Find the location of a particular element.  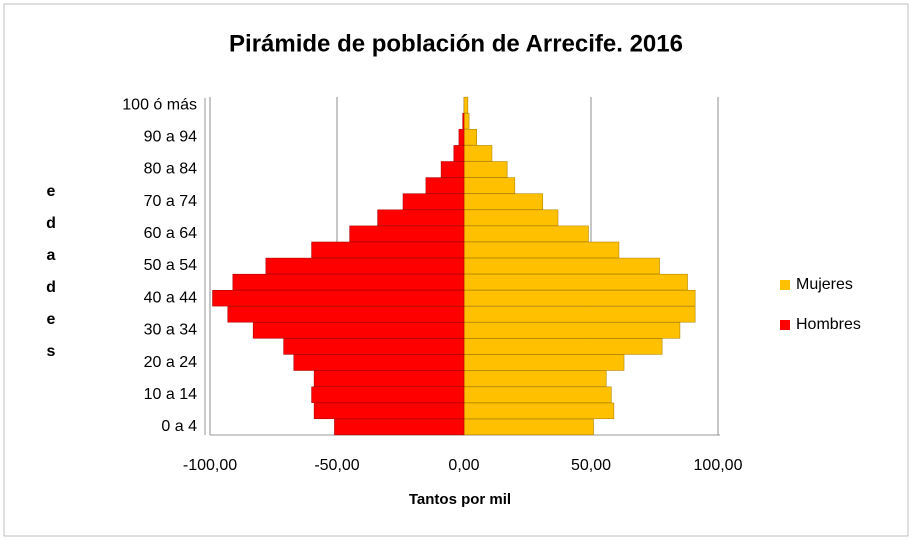

y-tick-label: 80 a 84 is located at coordinates (170, 169).